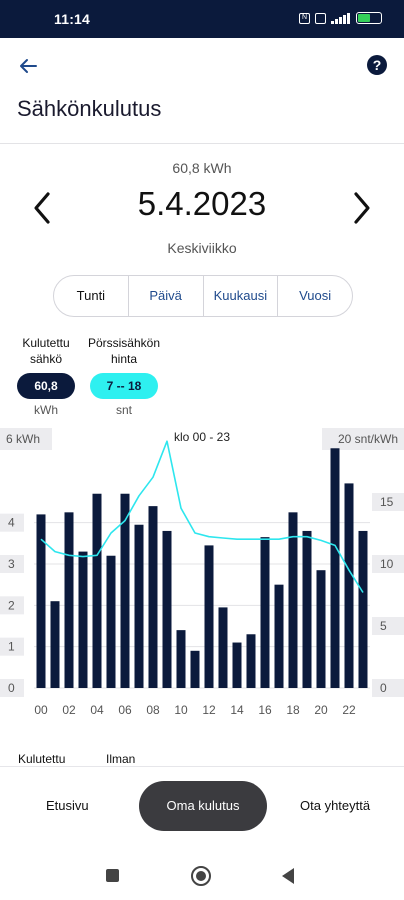 This screenshot has height=900, width=404. What do you see at coordinates (265, 710) in the screenshot?
I see `x-tick-label: 16` at bounding box center [265, 710].